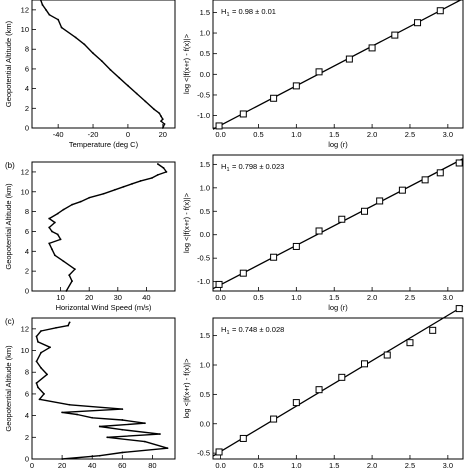 This screenshot has height=474, width=474. Describe the element at coordinates (203, 281) in the screenshot. I see `chart4-y-tick-label: -1.0` at that location.